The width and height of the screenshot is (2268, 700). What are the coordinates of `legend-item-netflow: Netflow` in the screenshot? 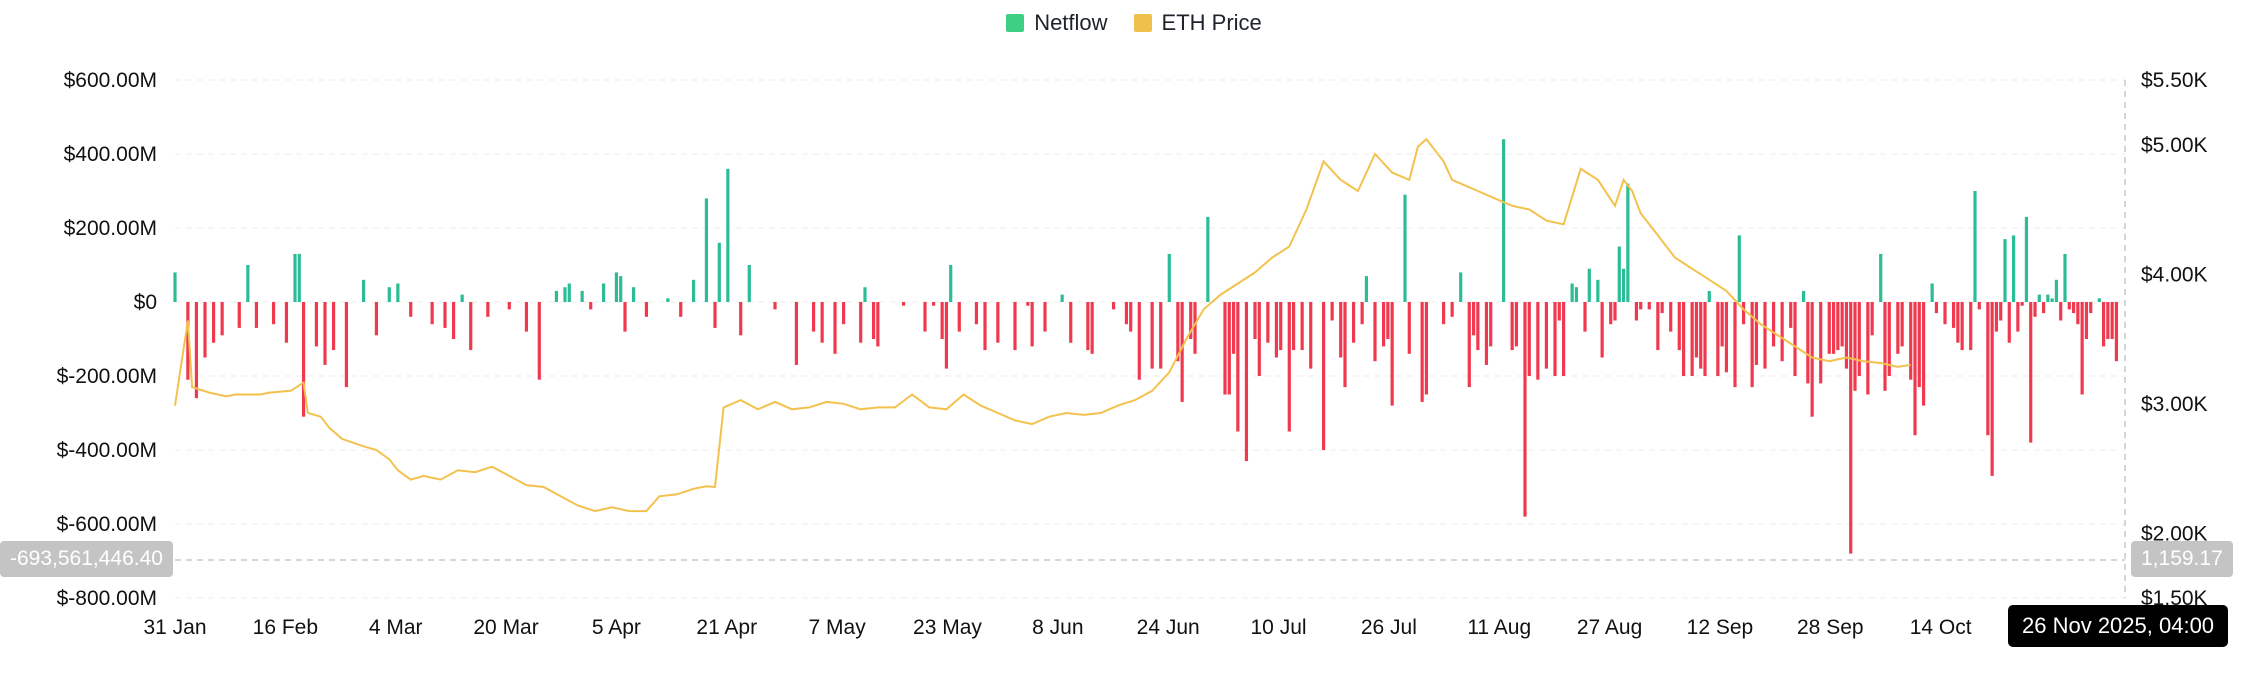 It's located at (1057, 23).